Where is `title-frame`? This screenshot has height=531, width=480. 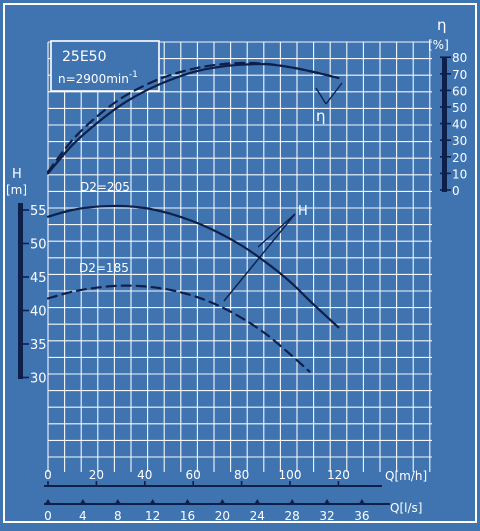 title-frame is located at coordinates (105, 66).